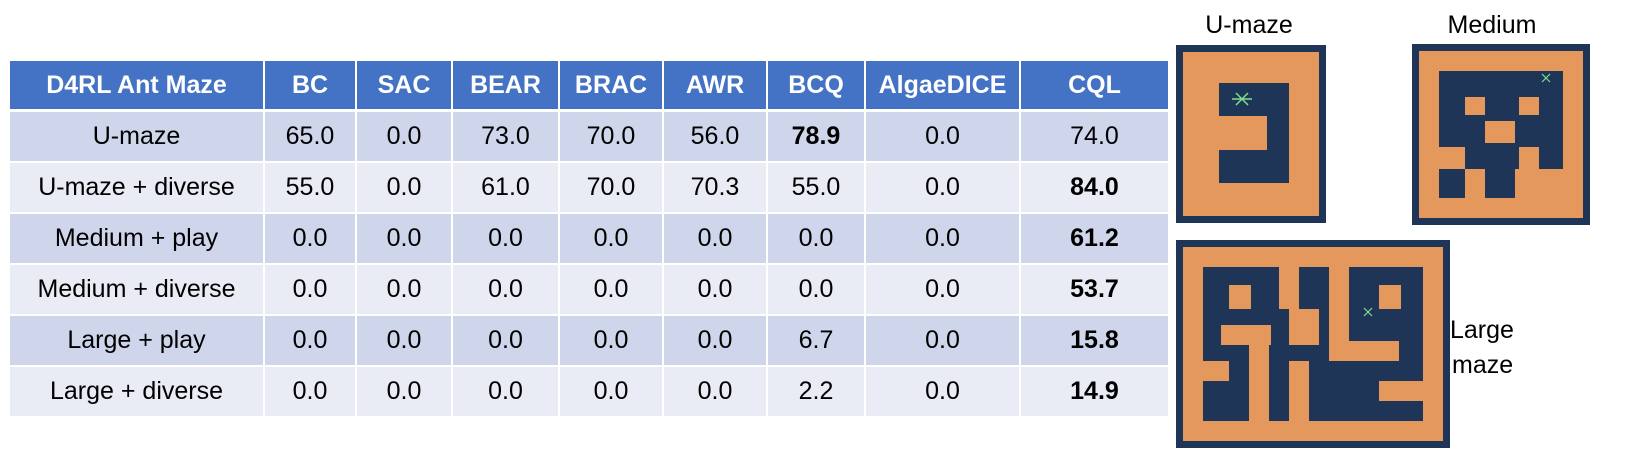 The image size is (1634, 462). What do you see at coordinates (1483, 365) in the screenshot?
I see `large-maze-label-line2: maze` at bounding box center [1483, 365].